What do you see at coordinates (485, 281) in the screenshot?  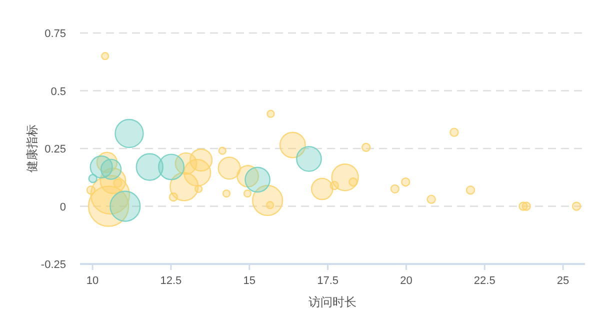 I see `x-tick-label: 22.5` at bounding box center [485, 281].